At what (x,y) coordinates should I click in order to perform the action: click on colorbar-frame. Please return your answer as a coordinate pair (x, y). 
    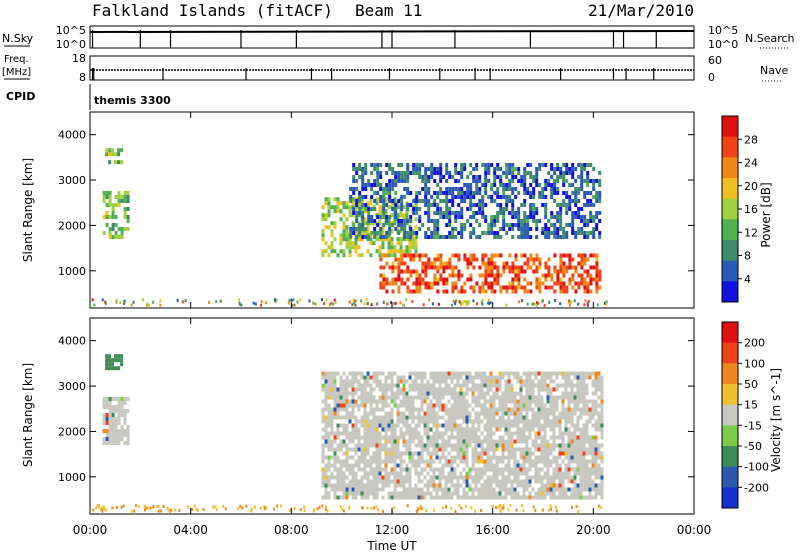
    Looking at the image, I should click on (730, 415).